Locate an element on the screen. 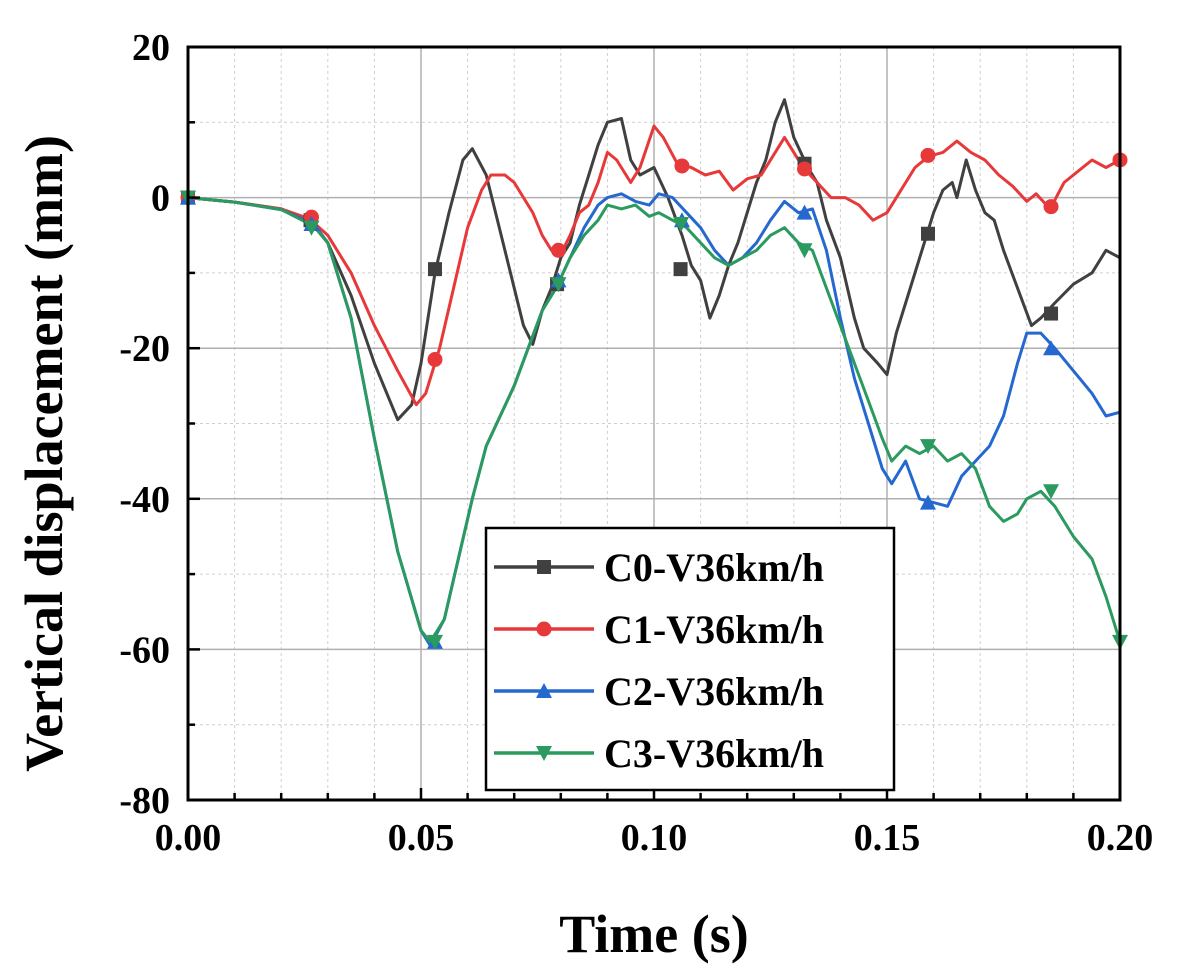  legend-box is located at coordinates (690, 659).